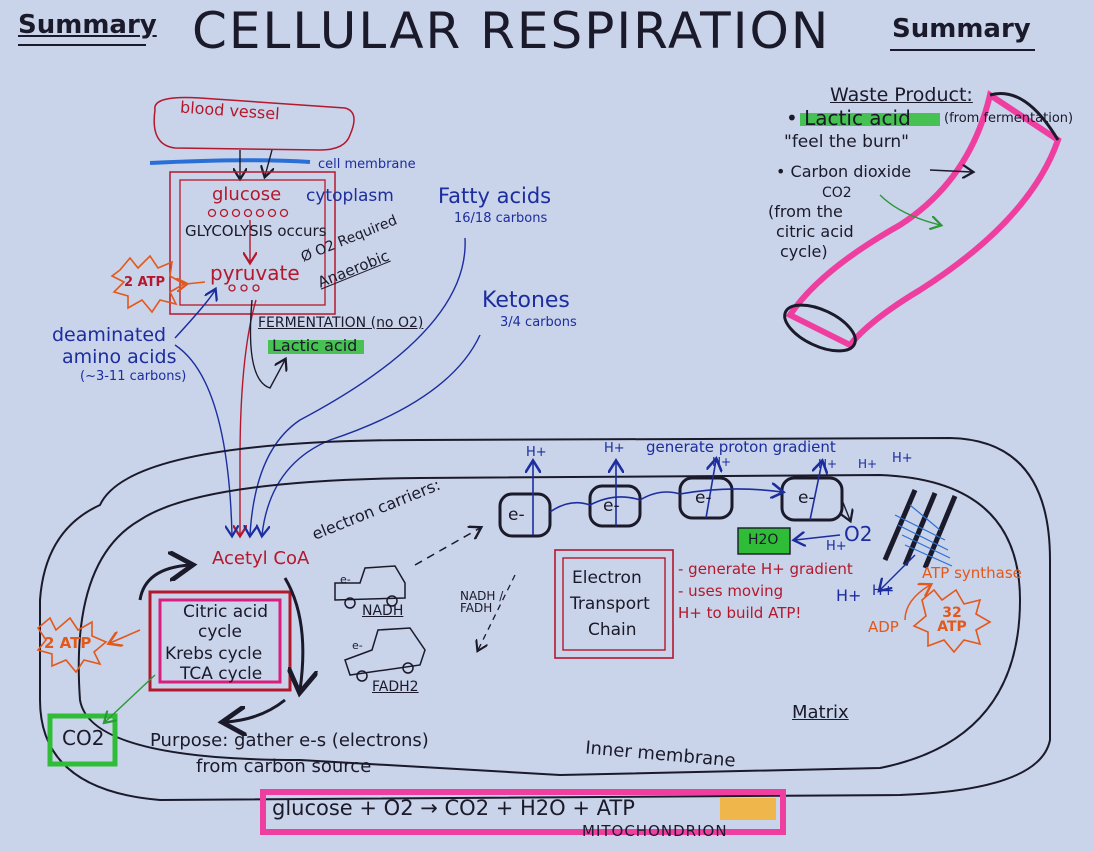  I want to click on summary-right: Summary, so click(961, 29).